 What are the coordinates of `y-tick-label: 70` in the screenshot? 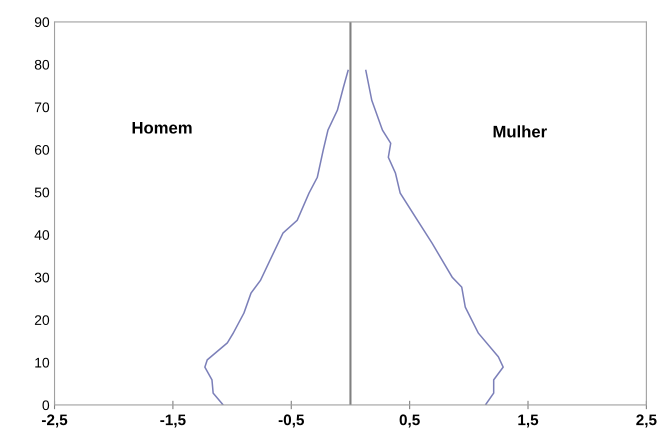 It's located at (42, 107).